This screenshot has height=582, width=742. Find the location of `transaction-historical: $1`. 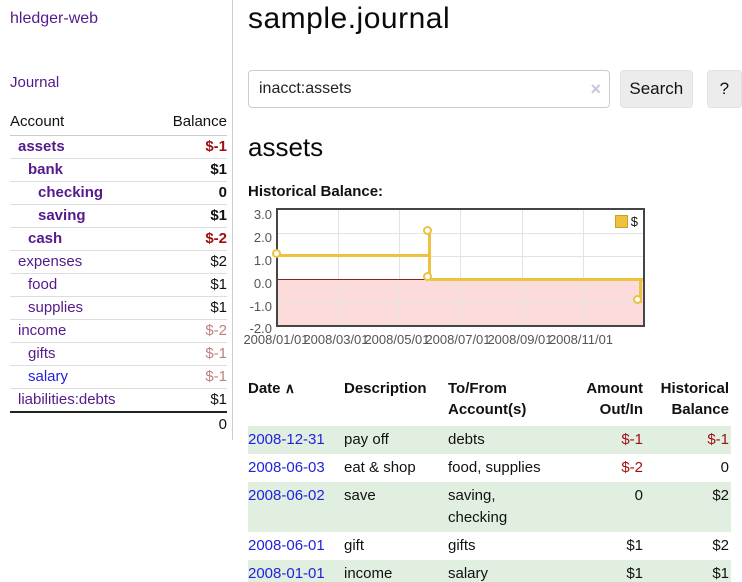

transaction-historical: $1 is located at coordinates (688, 571).